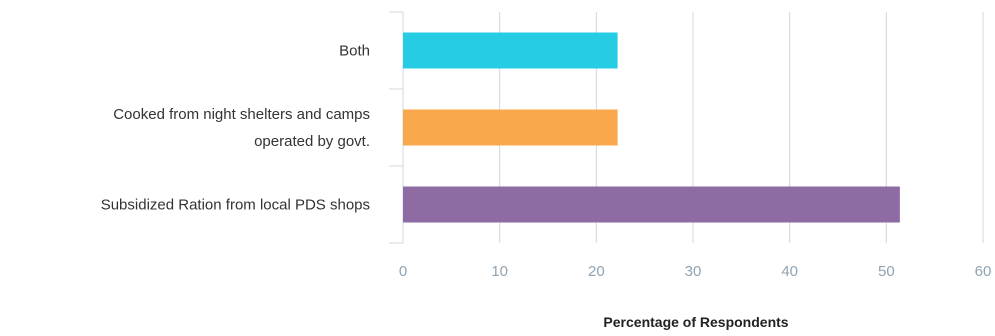 This screenshot has width=995, height=336. I want to click on x-tick-label-20: 20, so click(596, 271).